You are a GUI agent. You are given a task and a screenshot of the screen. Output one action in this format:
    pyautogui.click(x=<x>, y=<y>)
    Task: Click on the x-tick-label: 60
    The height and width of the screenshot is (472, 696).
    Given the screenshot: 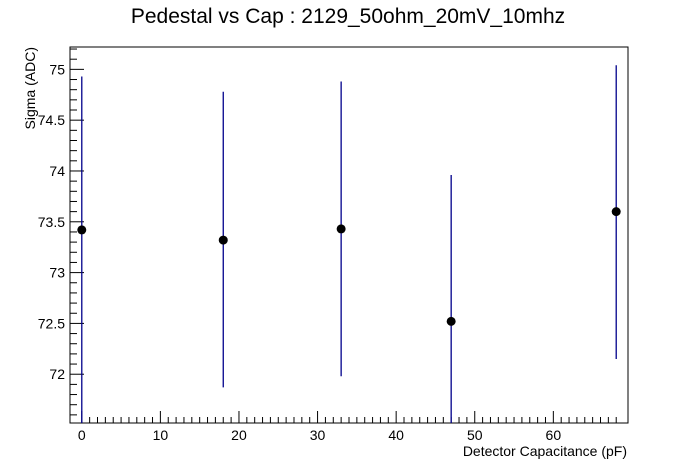 What is the action you would take?
    pyautogui.click(x=554, y=435)
    